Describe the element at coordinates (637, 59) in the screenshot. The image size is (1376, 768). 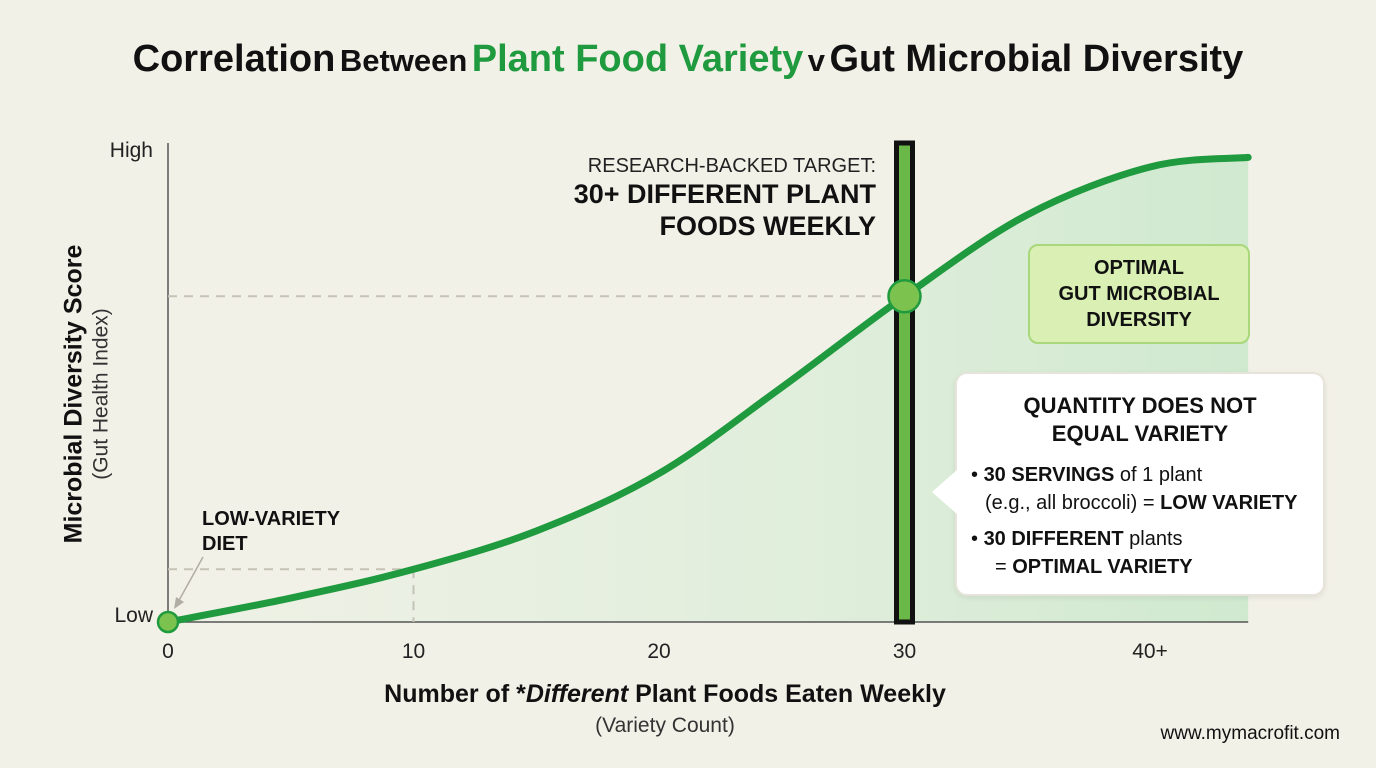
I see `title-plant-food-variety: Plant Food Variety` at that location.